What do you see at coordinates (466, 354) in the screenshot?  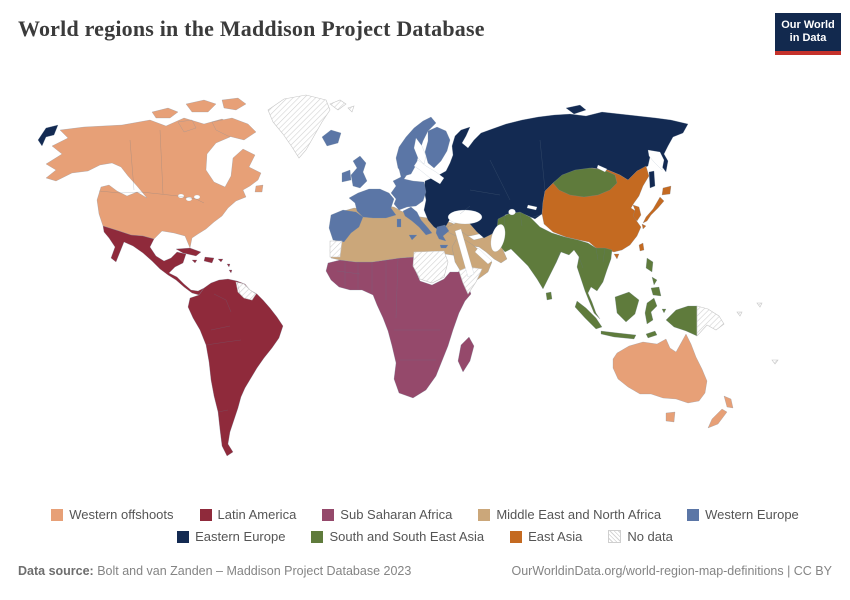 I see `region-madagascar` at bounding box center [466, 354].